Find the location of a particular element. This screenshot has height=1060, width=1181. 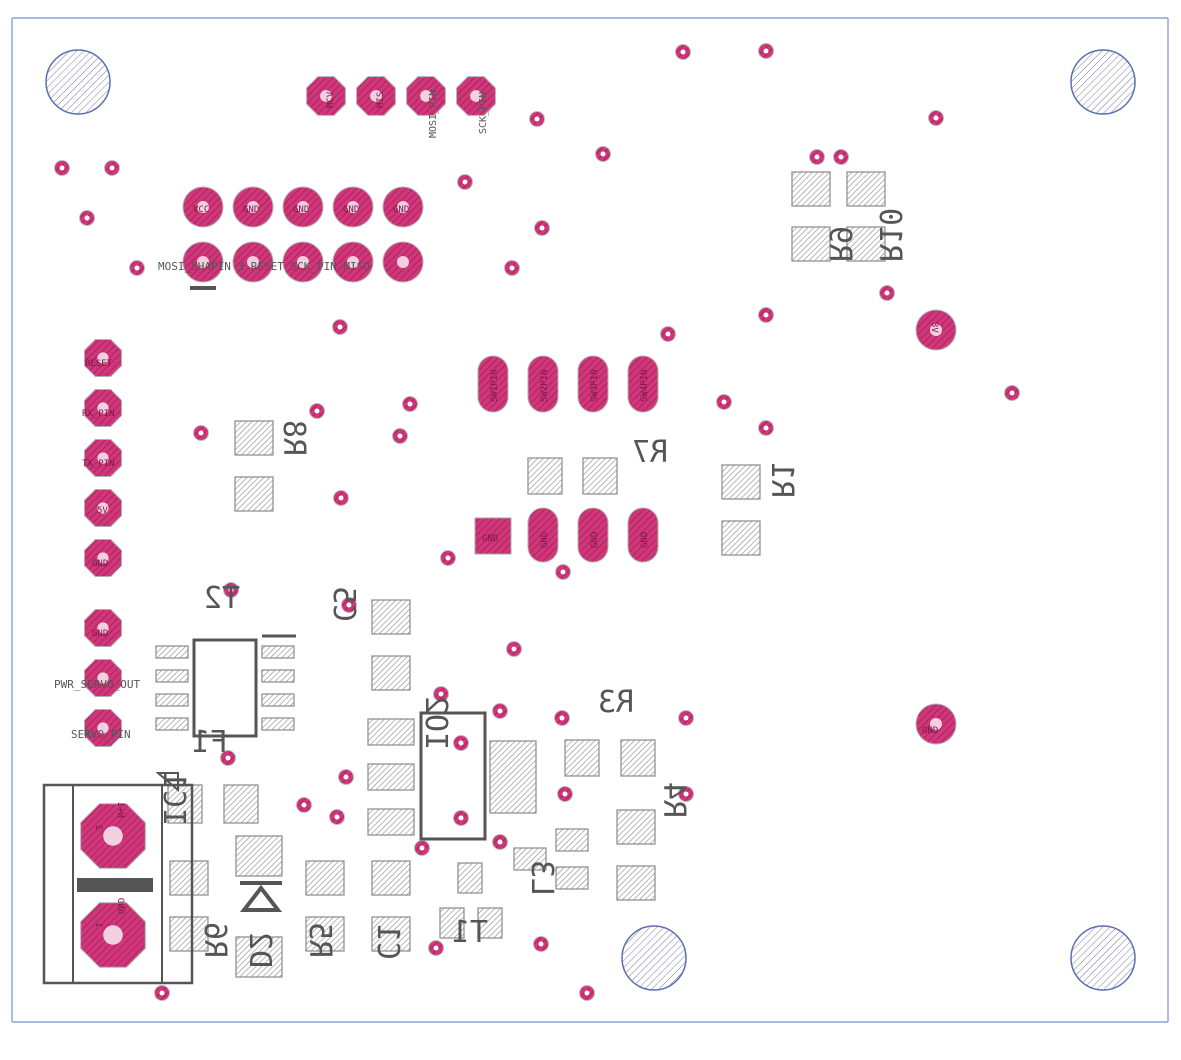

top-pad-label: MCV is located at coordinates (331, 99).